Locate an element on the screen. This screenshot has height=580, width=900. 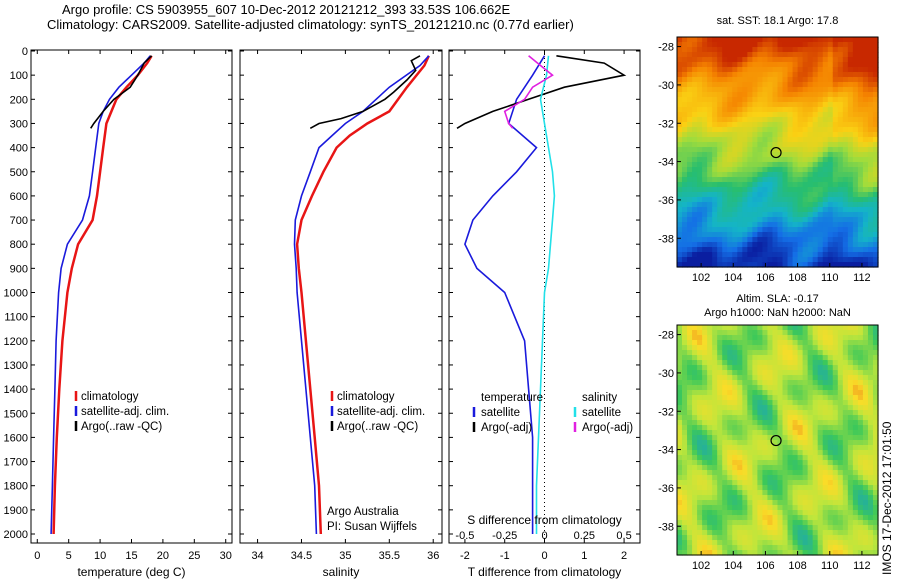
y-tick-label: -38 is located at coordinates (666, 239).